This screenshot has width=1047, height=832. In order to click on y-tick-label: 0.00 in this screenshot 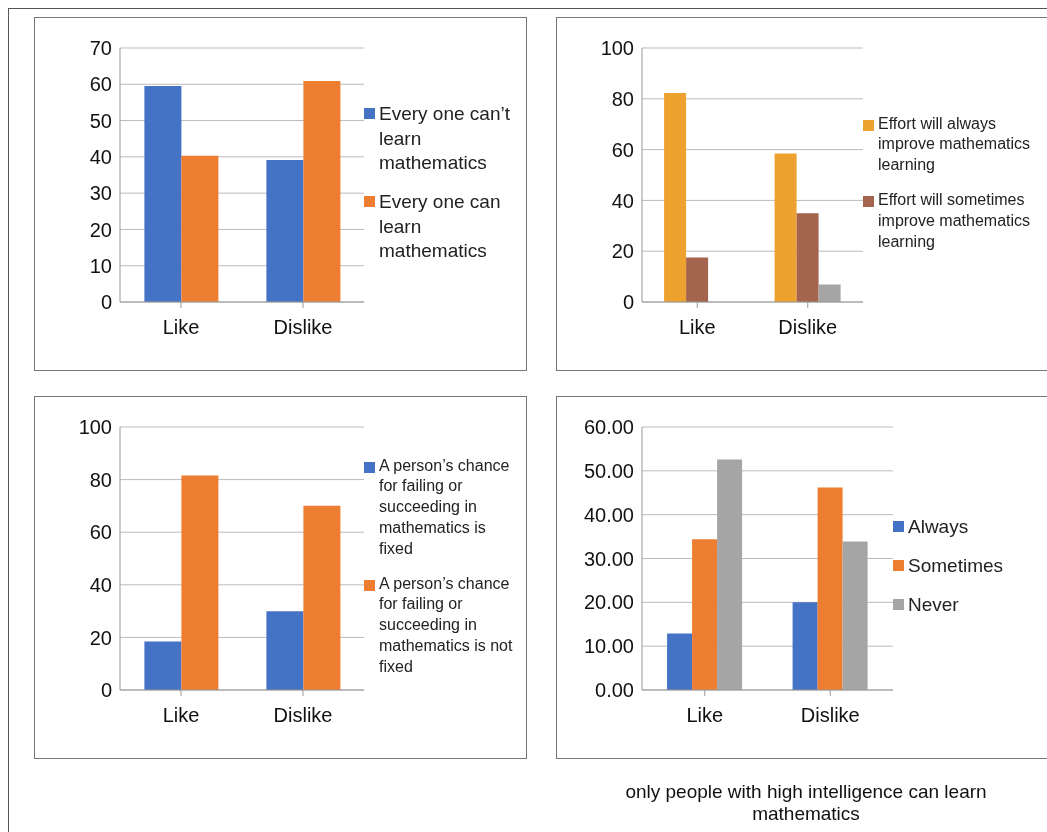, I will do `click(614, 690)`.